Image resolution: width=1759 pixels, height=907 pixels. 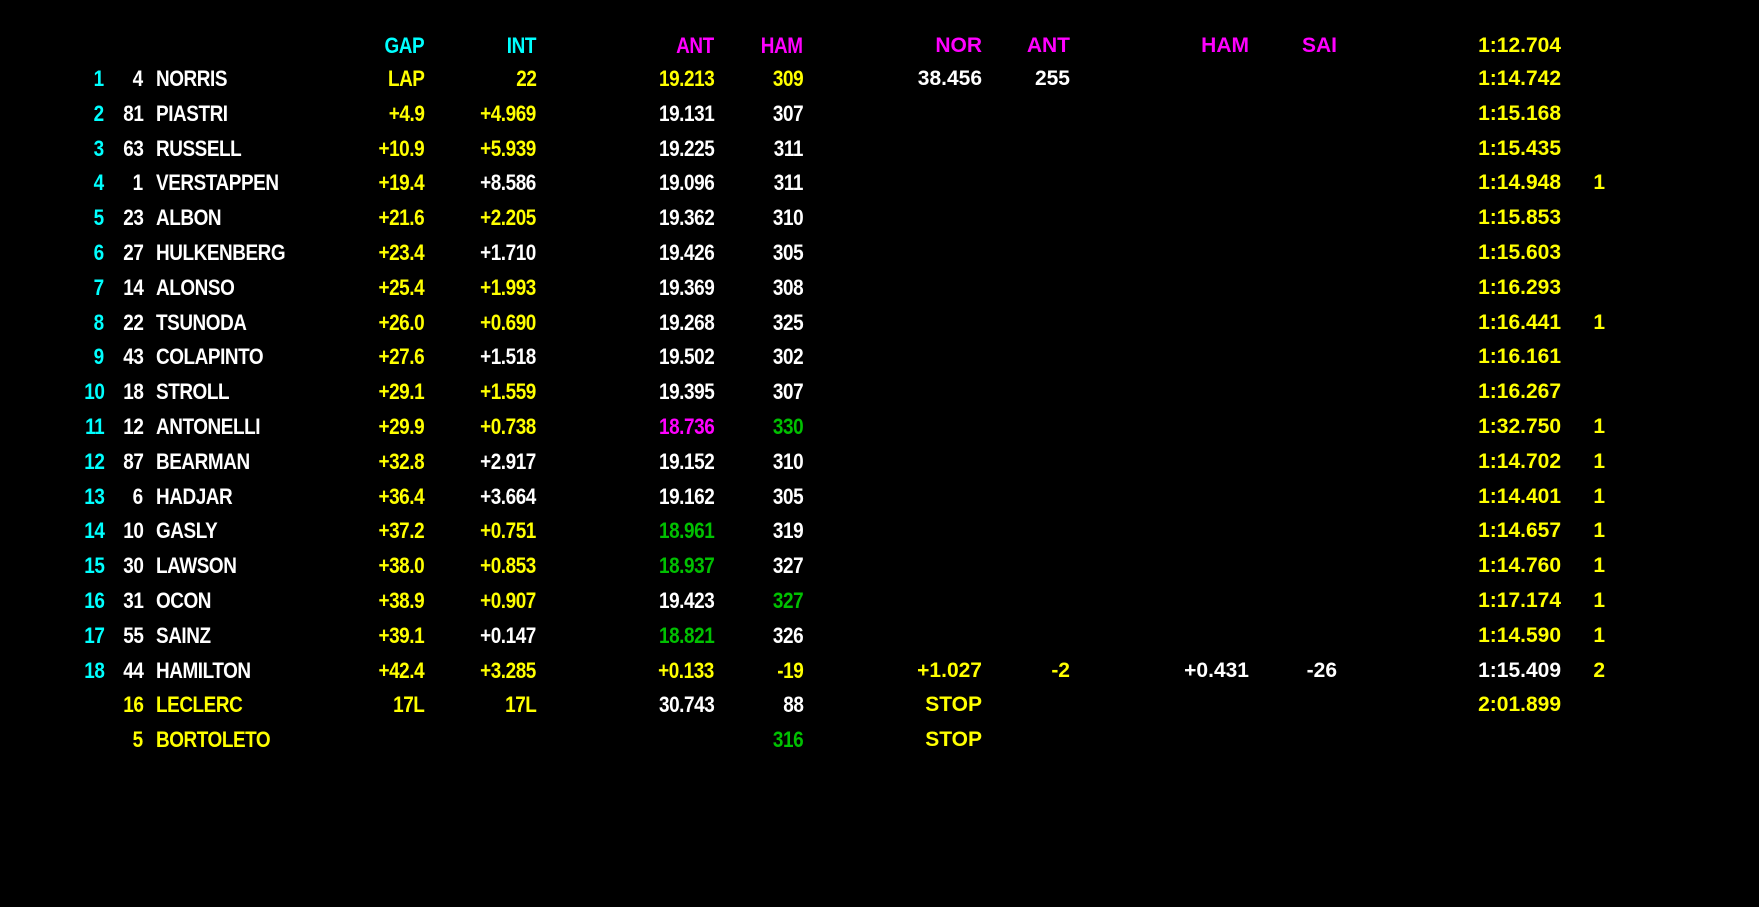 I want to click on cell-num: 63, so click(x=133, y=148).